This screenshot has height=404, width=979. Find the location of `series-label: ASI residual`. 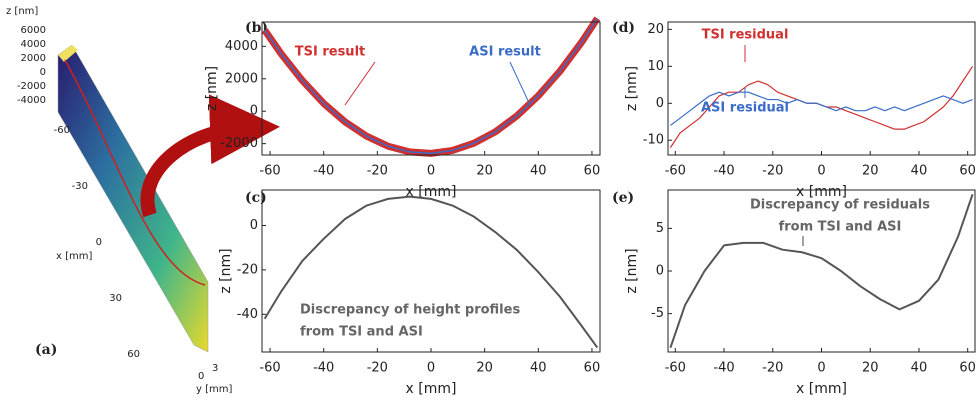

series-label: ASI residual is located at coordinates (745, 108).